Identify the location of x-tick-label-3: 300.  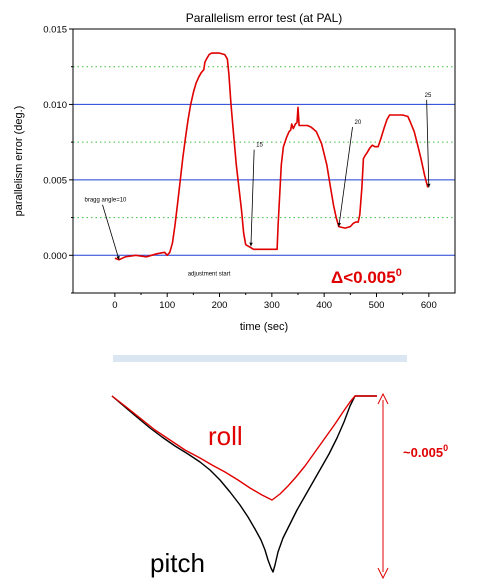
(272, 305).